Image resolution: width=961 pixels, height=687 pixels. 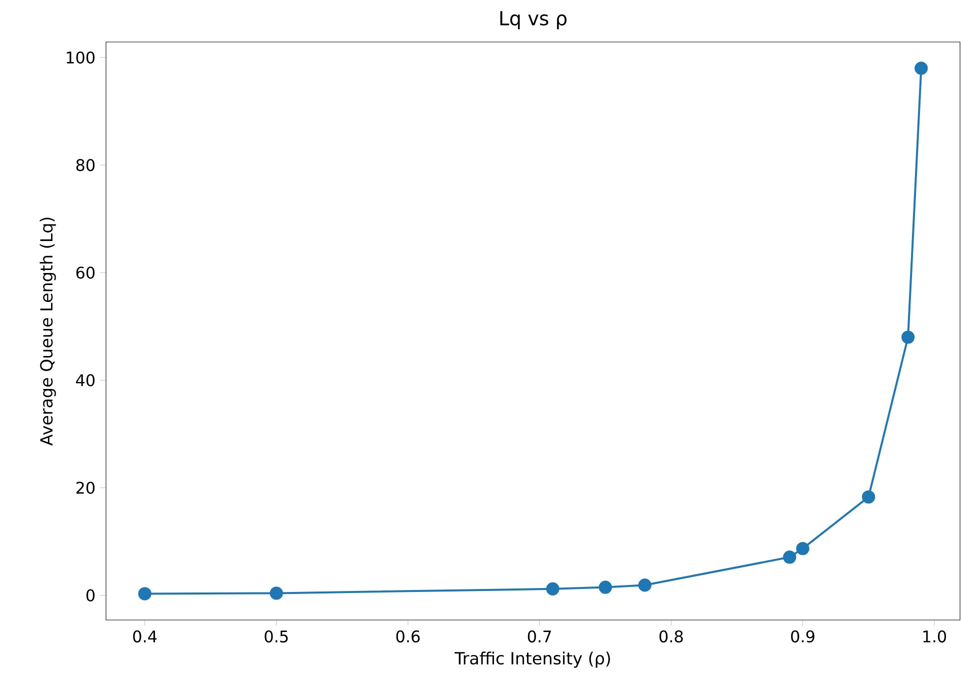 I want to click on x-tick-label: 0.7, so click(x=539, y=636).